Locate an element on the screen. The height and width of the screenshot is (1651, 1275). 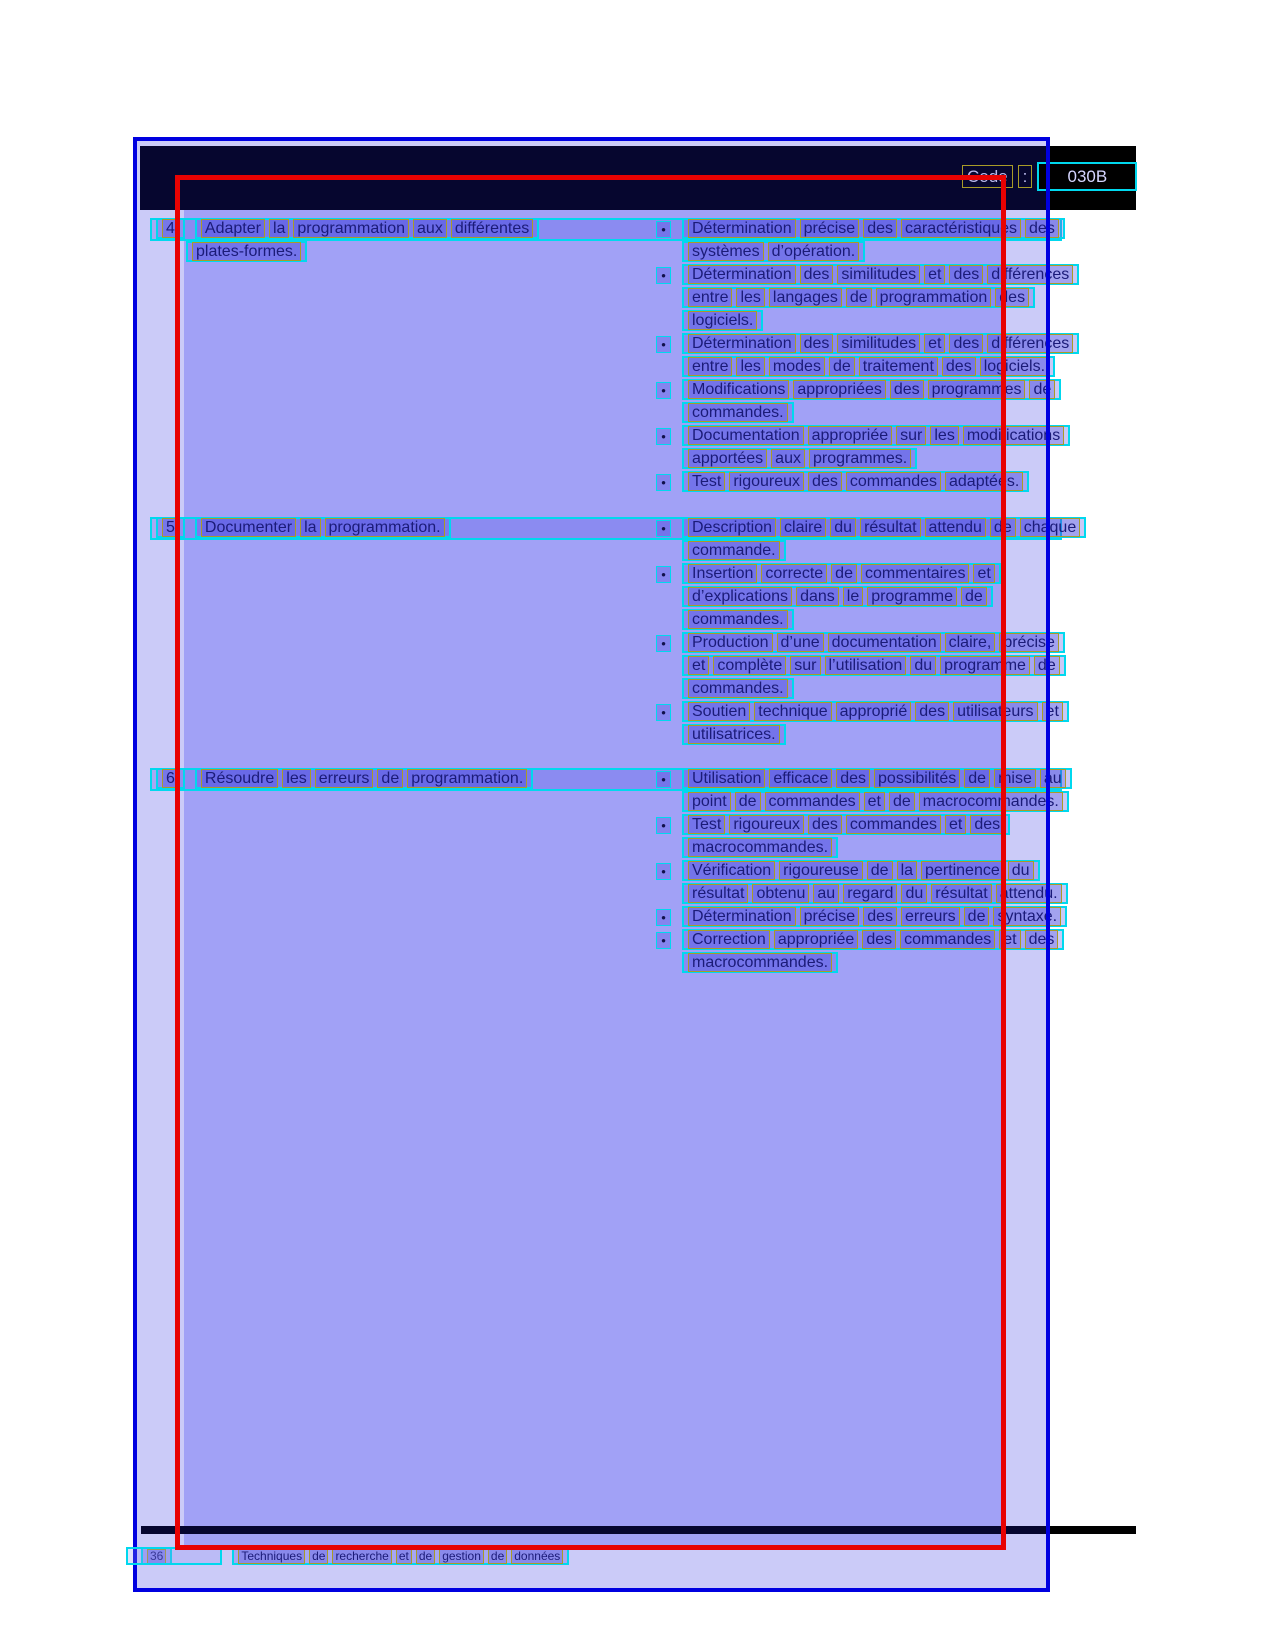
criteria-line: Insertion correcte de commentaires et is located at coordinates (841, 573).